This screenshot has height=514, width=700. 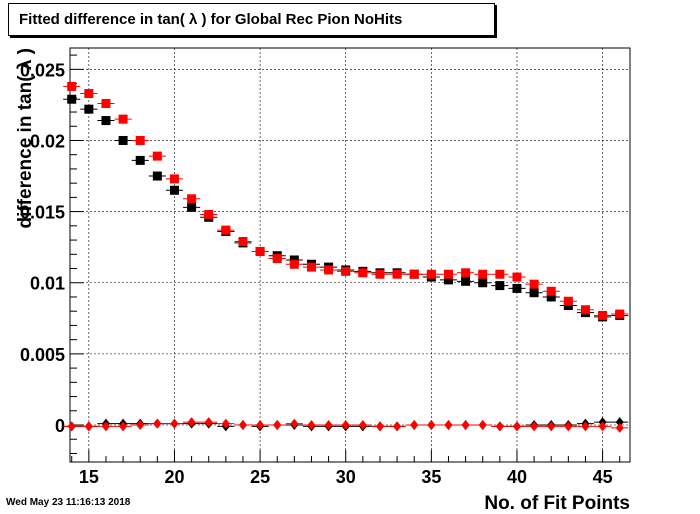 I want to click on x-axis-label: No. of Fit Points, so click(x=557, y=503).